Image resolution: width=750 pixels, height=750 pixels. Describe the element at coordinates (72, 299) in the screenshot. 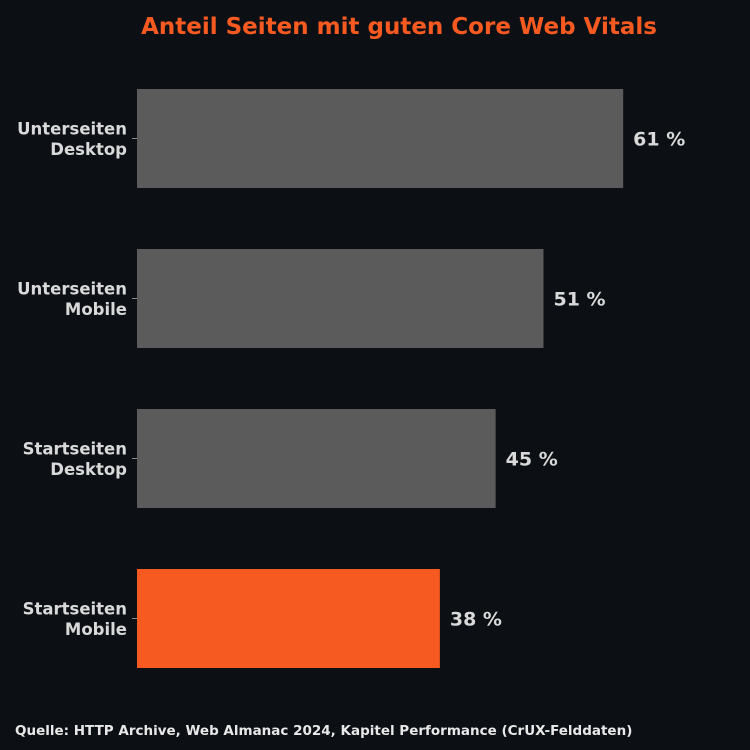

I see `category-label-1: Unterseiten Mobile` at that location.